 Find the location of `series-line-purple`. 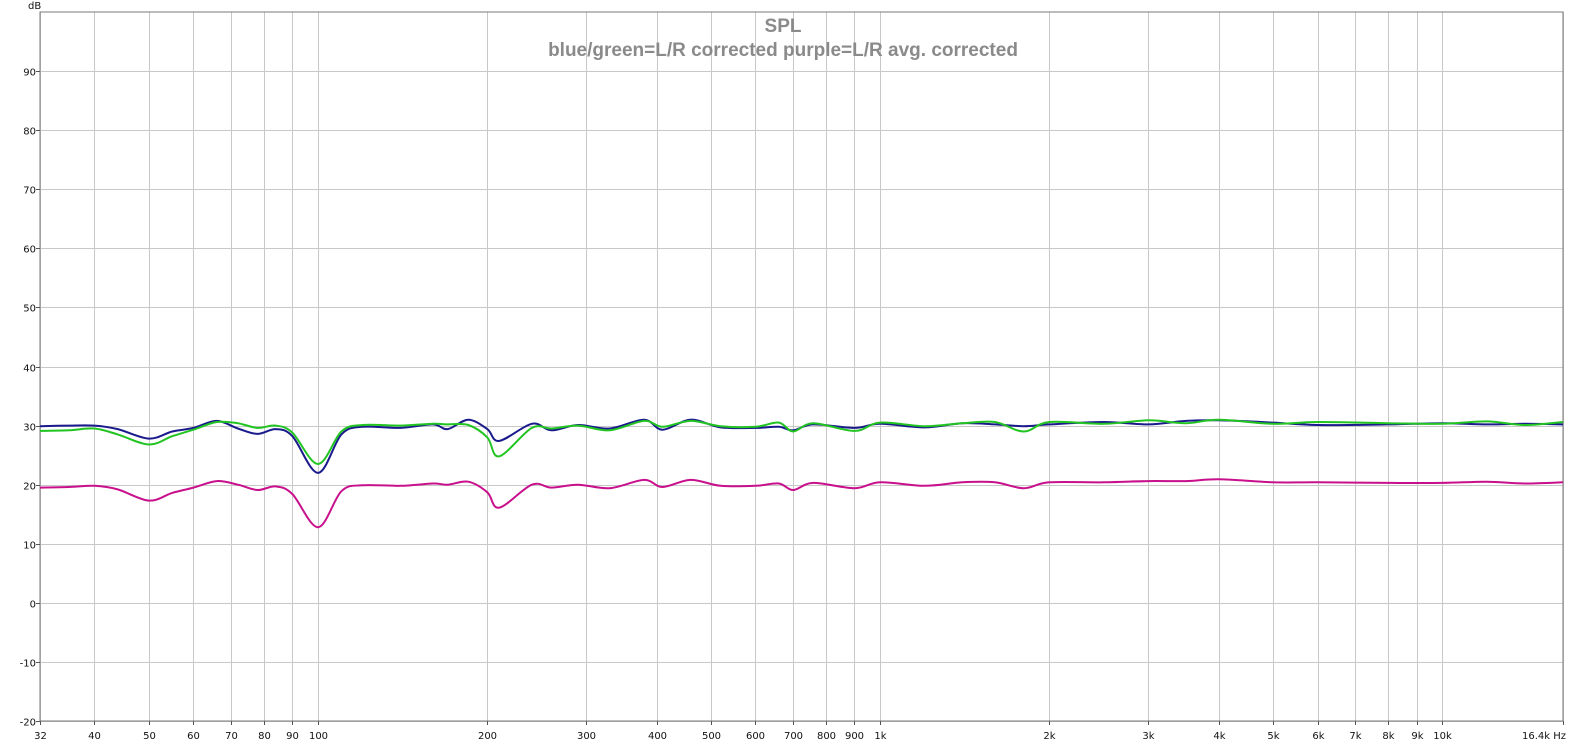

series-line-purple is located at coordinates (801, 503).